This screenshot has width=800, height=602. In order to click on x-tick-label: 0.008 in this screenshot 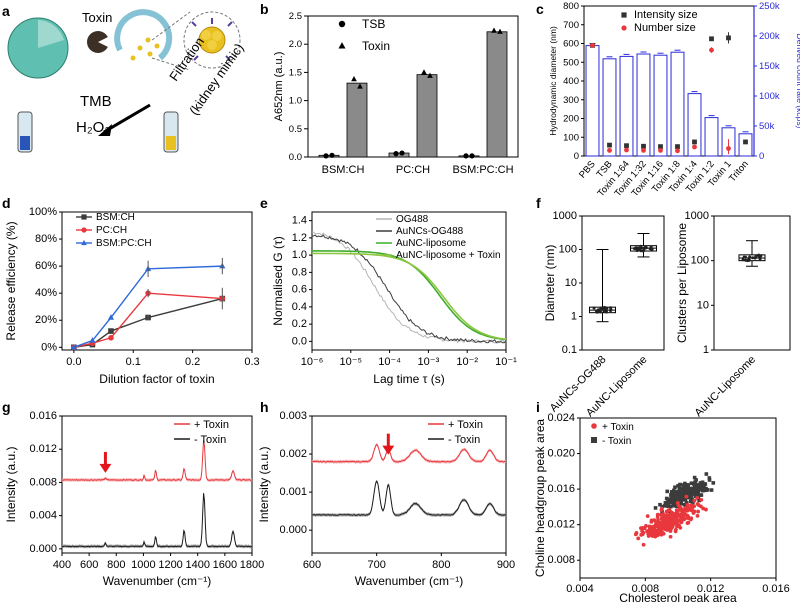, I will do `click(646, 589)`.